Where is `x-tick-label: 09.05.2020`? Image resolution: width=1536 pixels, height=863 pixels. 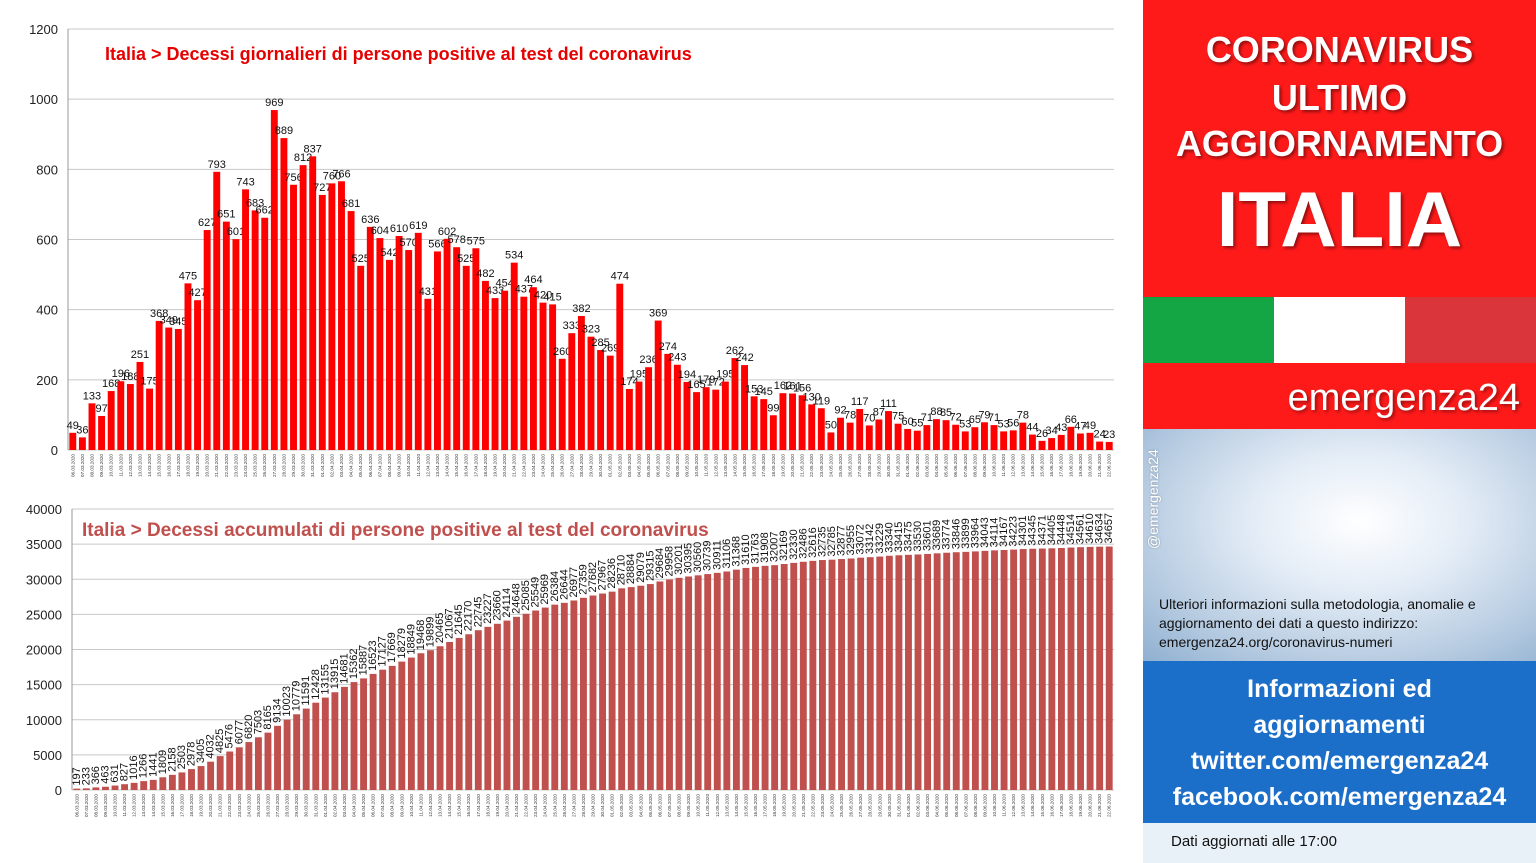
x-tick-label: 09.05.2020 is located at coordinates (686, 465).